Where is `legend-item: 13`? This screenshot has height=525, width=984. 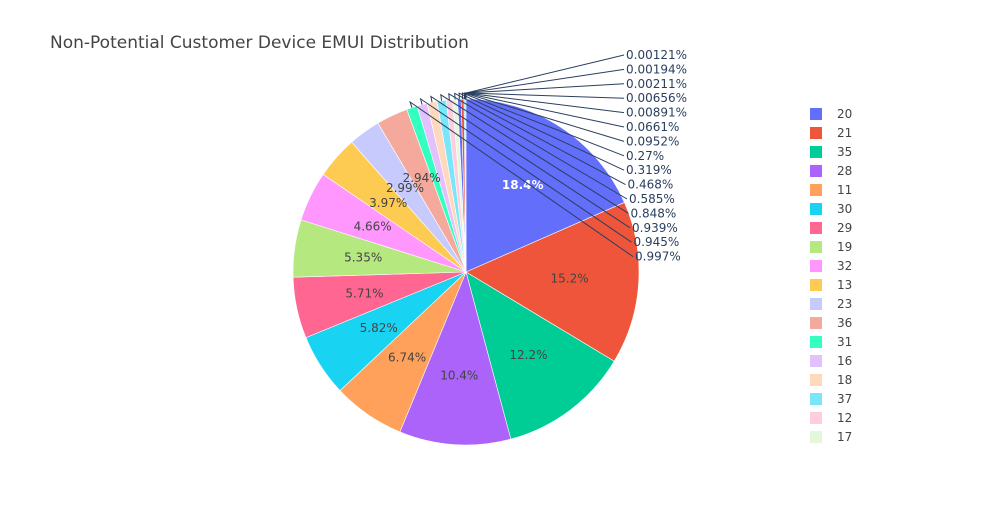 legend-item: 13 is located at coordinates (831, 285).